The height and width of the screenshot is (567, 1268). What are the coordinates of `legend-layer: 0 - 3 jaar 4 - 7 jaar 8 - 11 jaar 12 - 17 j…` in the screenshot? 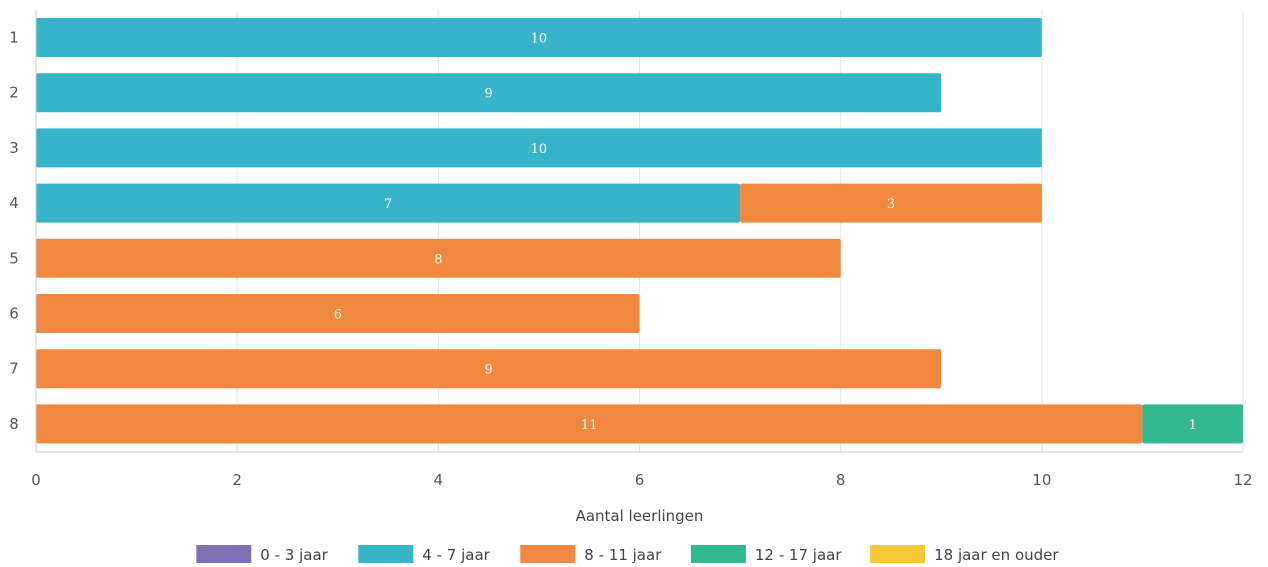 It's located at (627, 554).